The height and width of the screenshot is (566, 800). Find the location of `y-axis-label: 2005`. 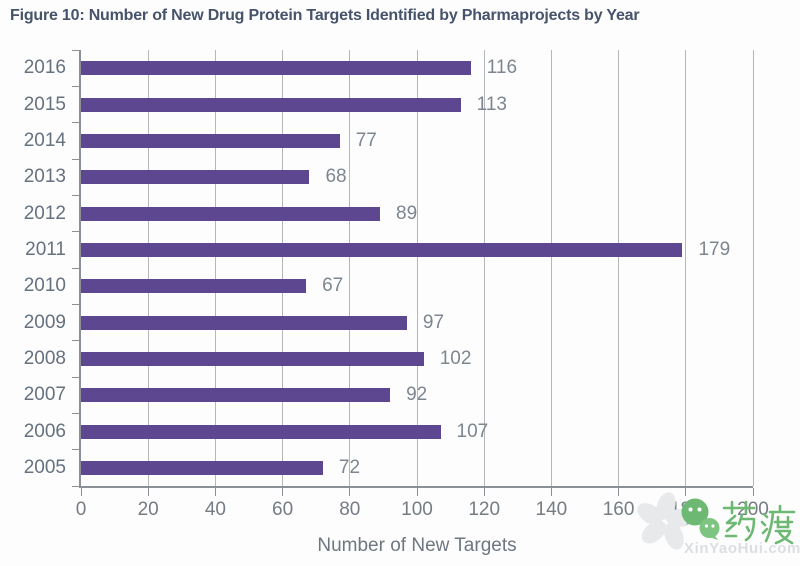

y-axis-label: 2005 is located at coordinates (44, 467).